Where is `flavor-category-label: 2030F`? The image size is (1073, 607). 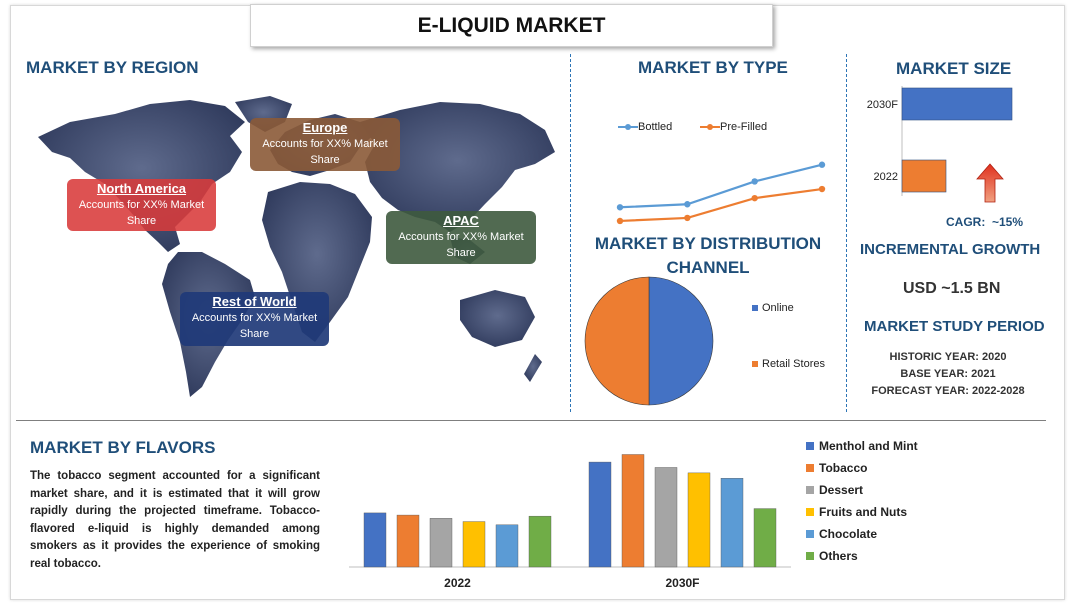
flavor-category-label: 2030F is located at coordinates (682, 583).